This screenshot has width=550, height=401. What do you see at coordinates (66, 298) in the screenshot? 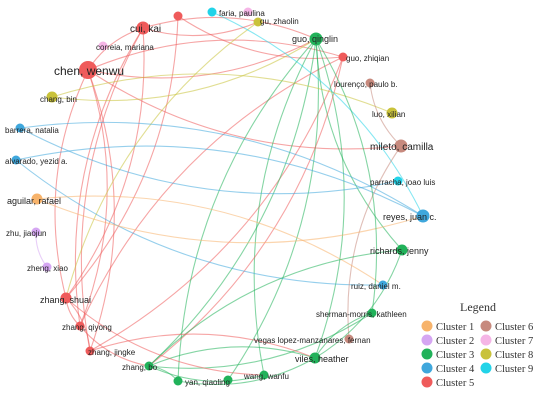
I see `node-zhangshuai` at bounding box center [66, 298].